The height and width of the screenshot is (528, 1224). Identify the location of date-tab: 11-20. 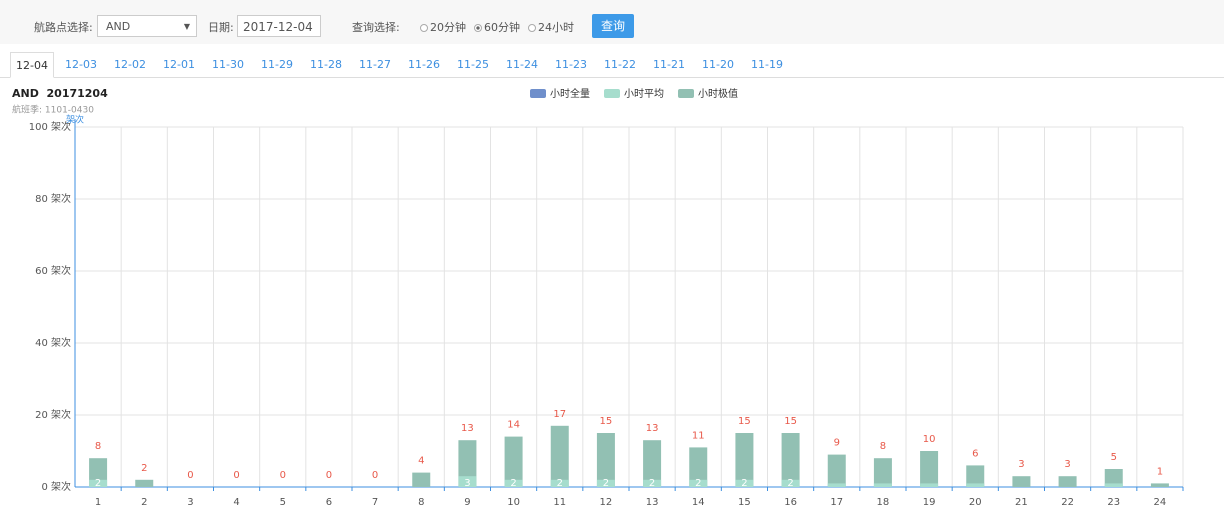
(718, 64).